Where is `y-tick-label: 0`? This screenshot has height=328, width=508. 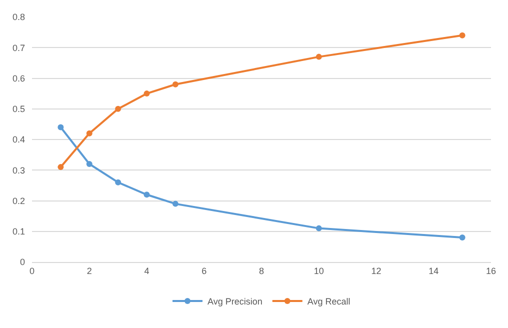
y-tick-label: 0 is located at coordinates (22, 262).